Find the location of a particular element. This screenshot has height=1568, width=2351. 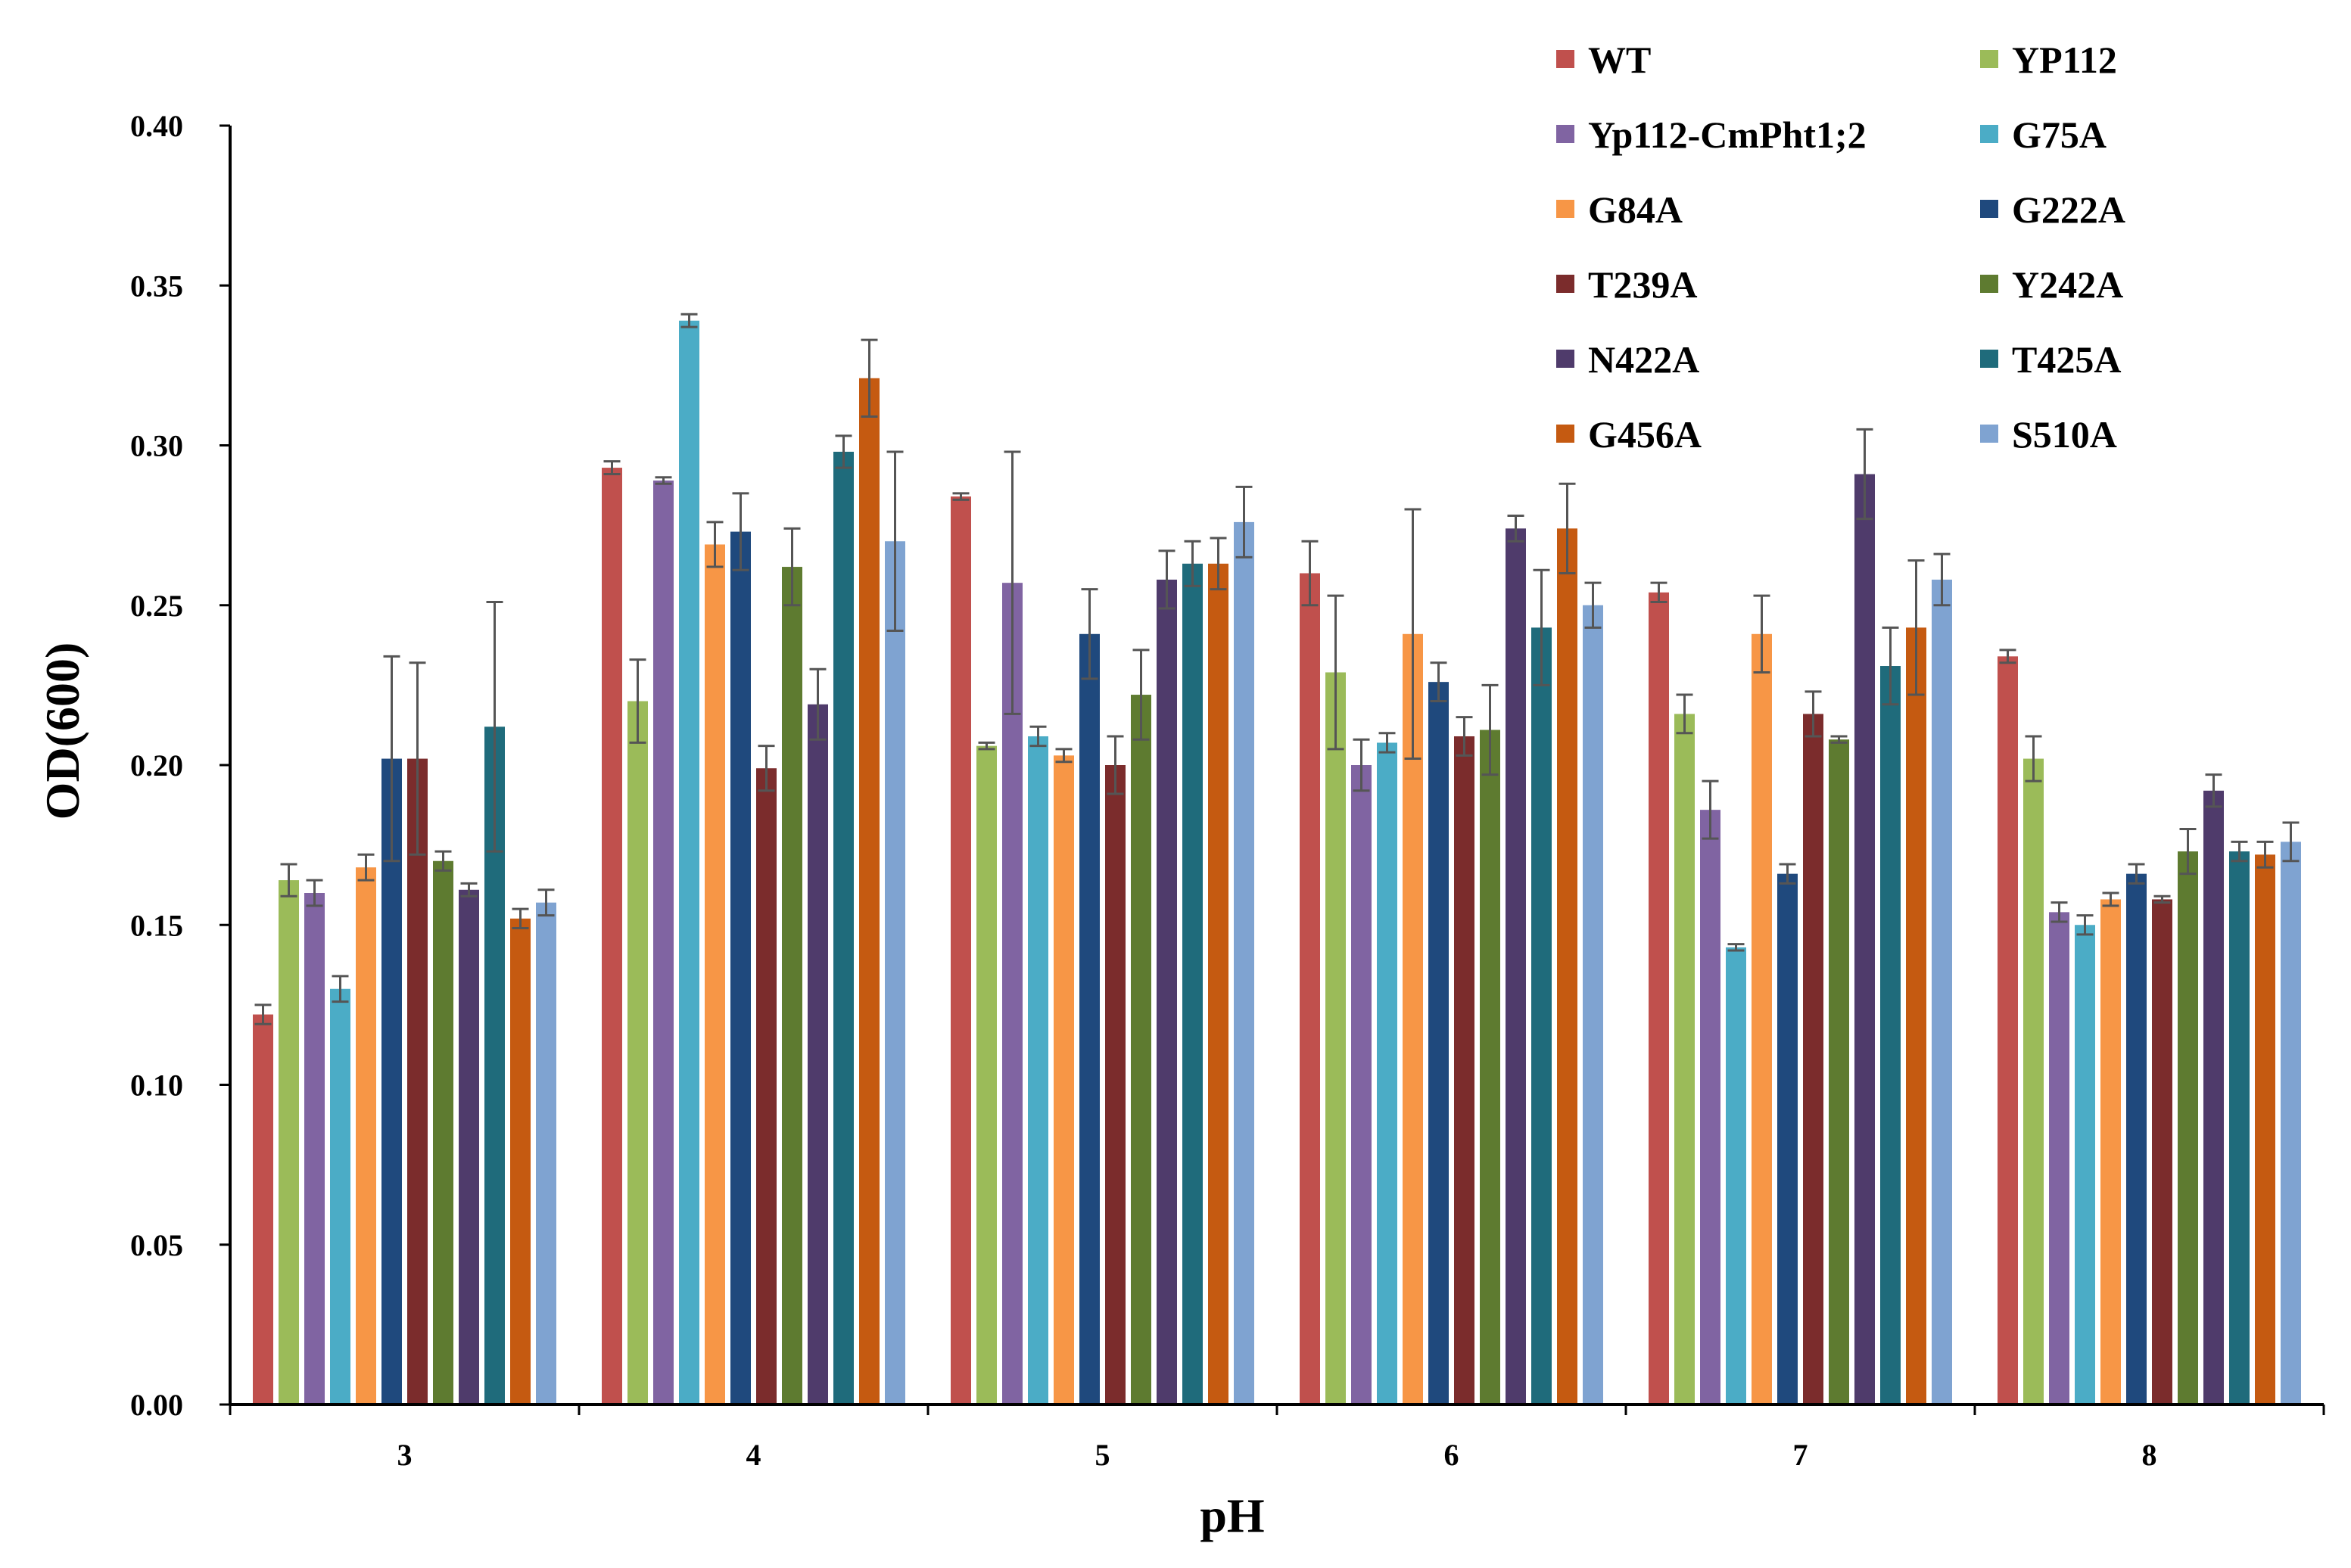

y-tick-label: 0.25 is located at coordinates (156, 606).